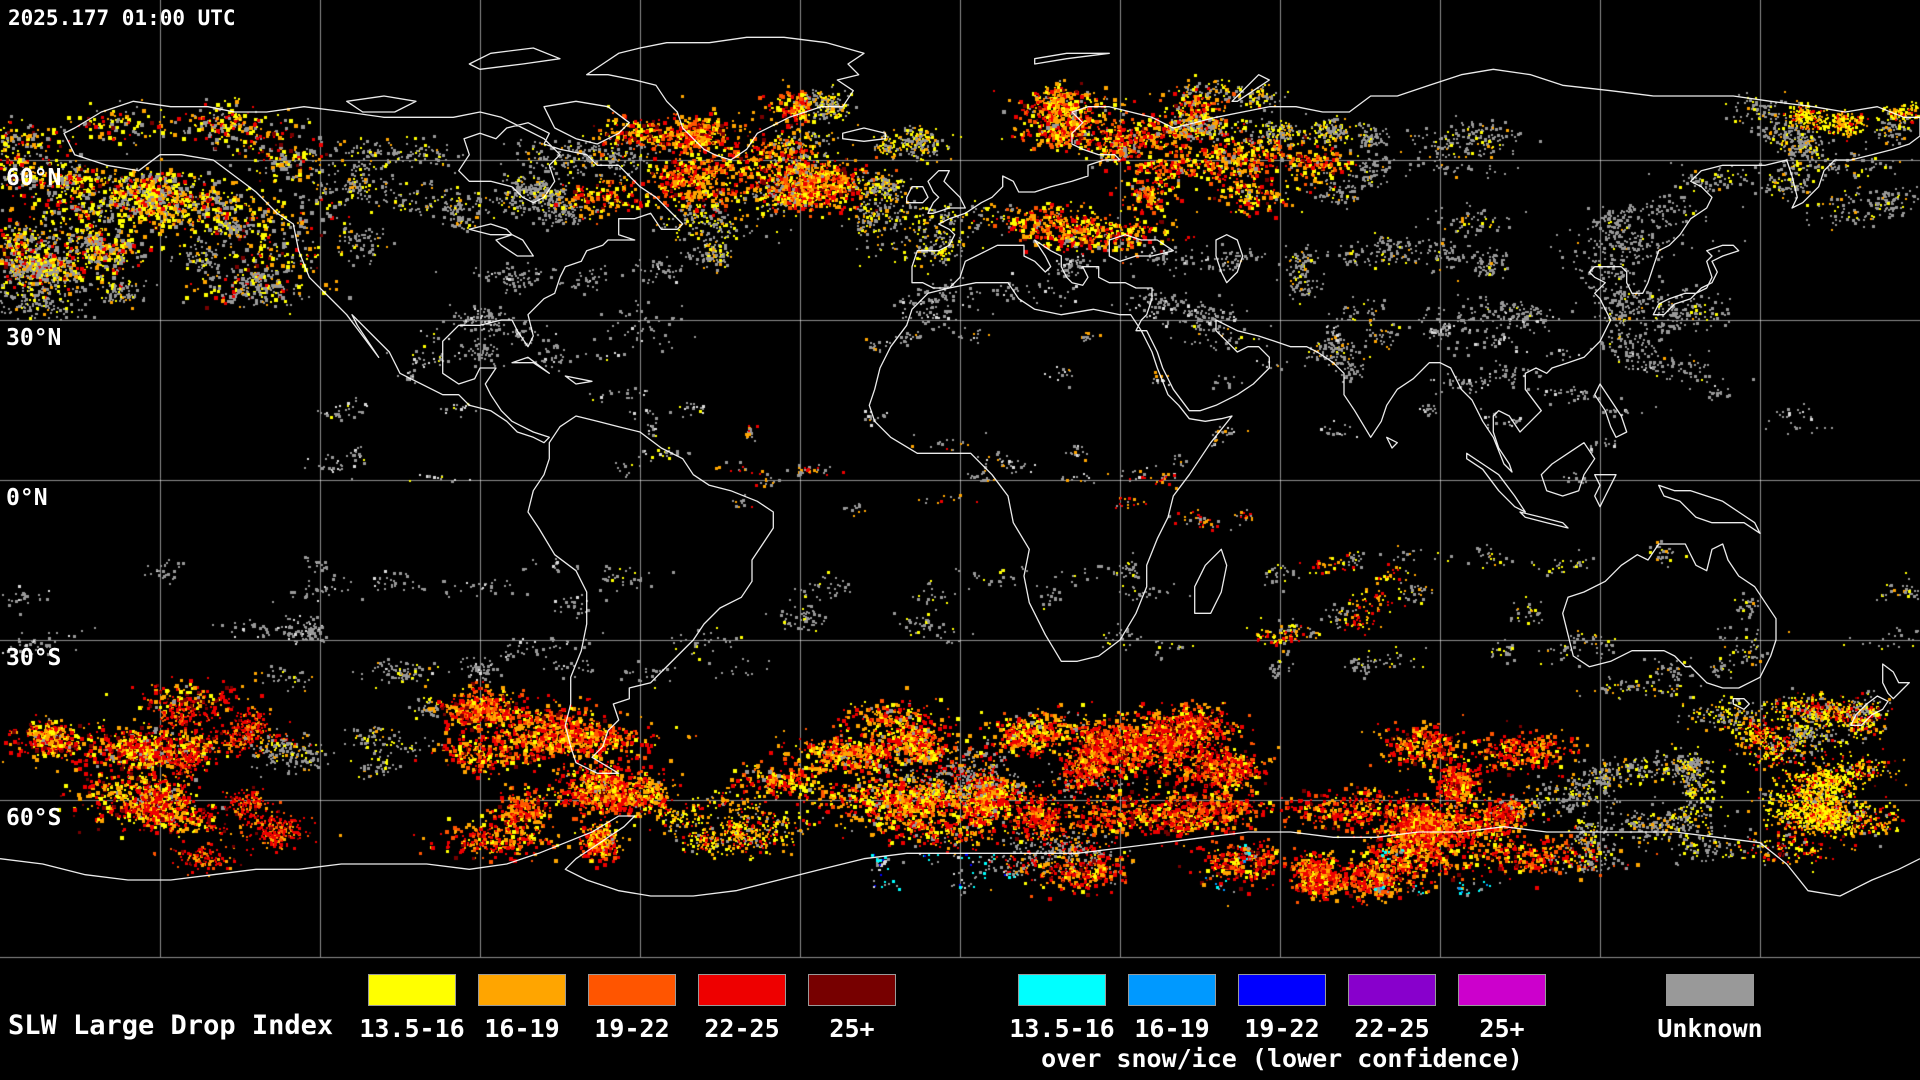 The width and height of the screenshot is (1920, 1080). What do you see at coordinates (122, 18) in the screenshot?
I see `timestamp: 2025.177 01:00 UTC` at bounding box center [122, 18].